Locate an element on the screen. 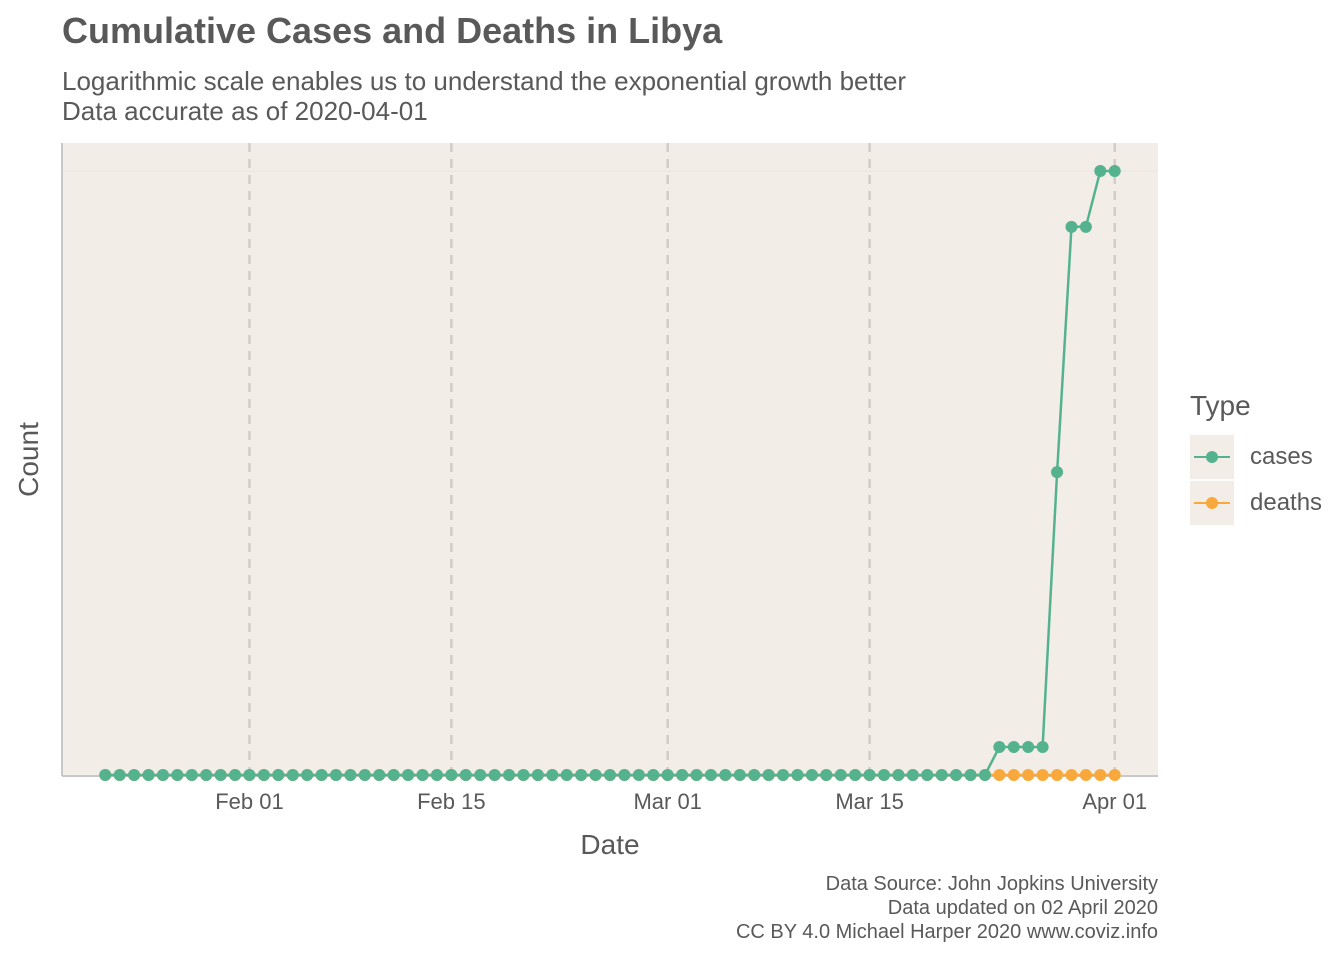 The width and height of the screenshot is (1344, 960). x-tick-label: Feb 01 is located at coordinates (249, 801).